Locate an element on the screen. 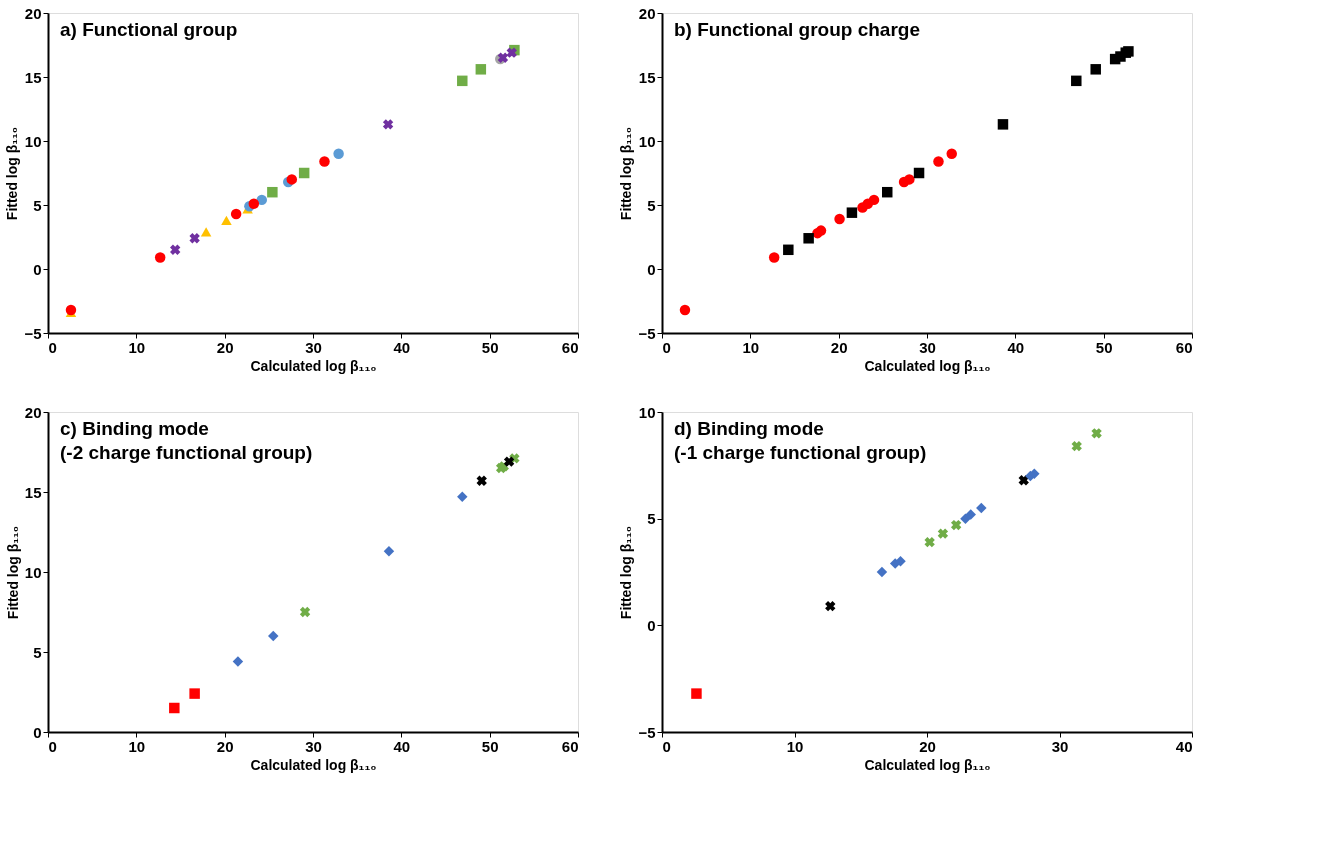  text: d) Binding mode (-1 charge functional group) is located at coordinates (800, 440).